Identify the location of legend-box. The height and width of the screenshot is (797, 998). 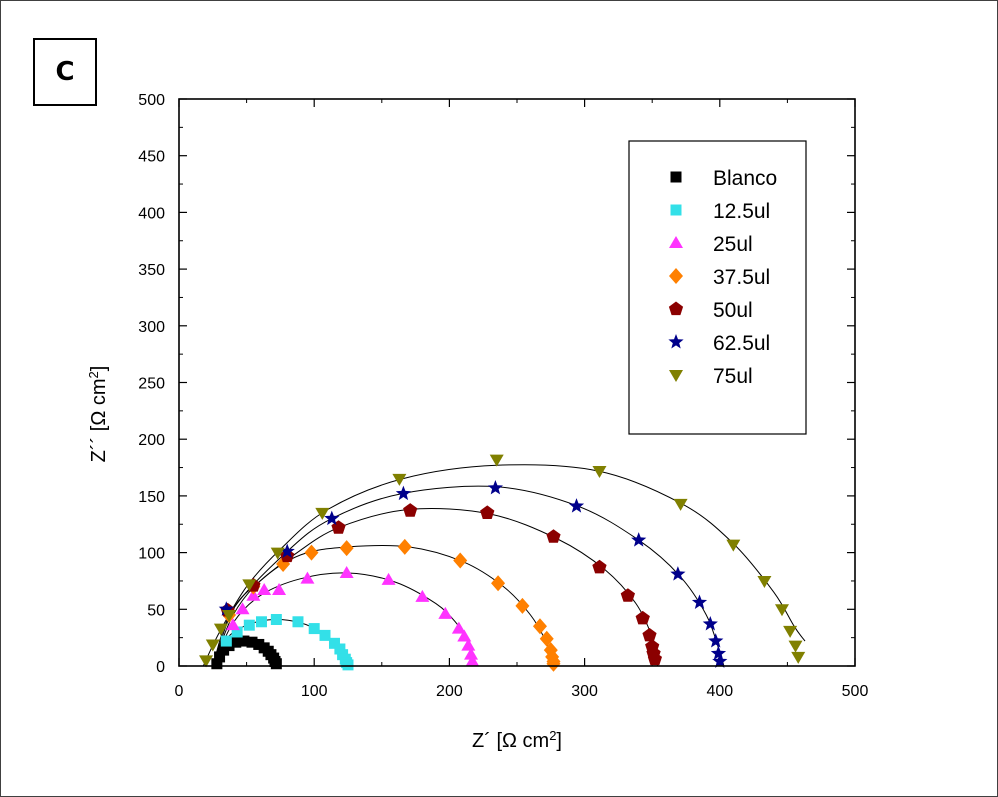
(717, 287).